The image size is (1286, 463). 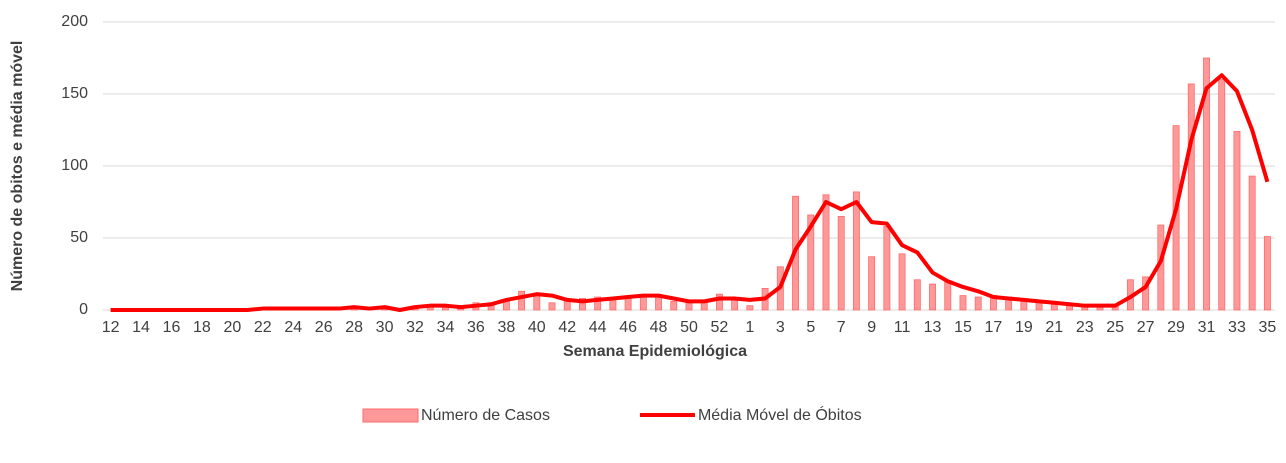 I want to click on x-tick-label: 46, so click(x=628, y=327).